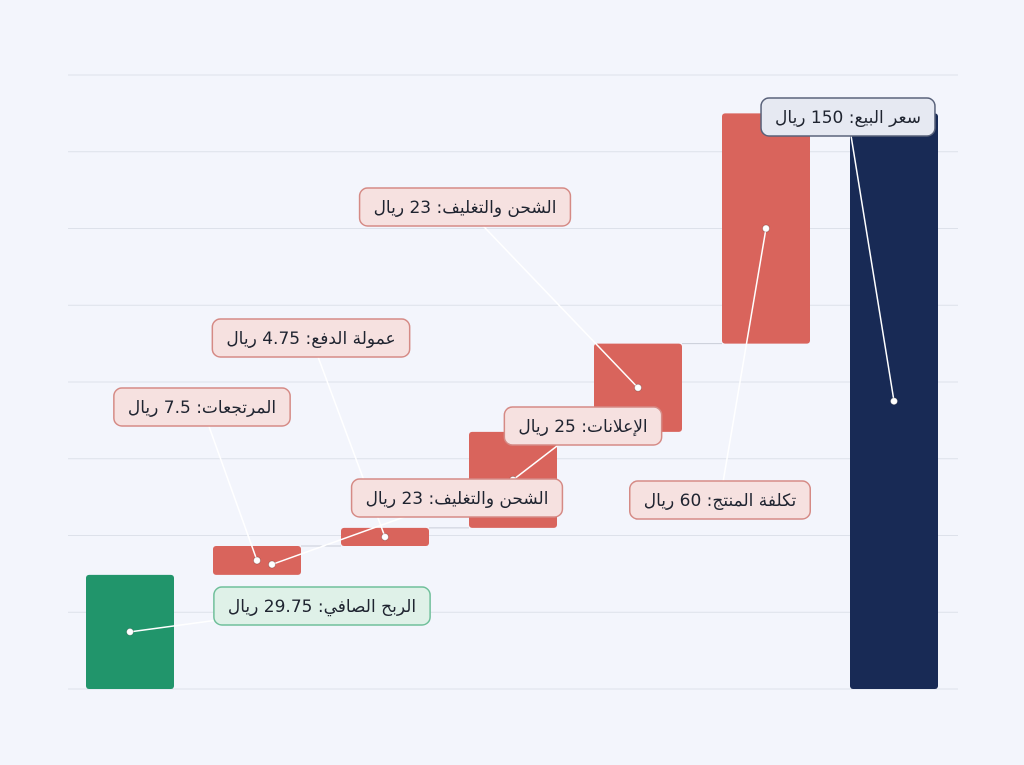  I want to click on value-label: المرتجعات: 7.5 ريال, so click(202, 408).